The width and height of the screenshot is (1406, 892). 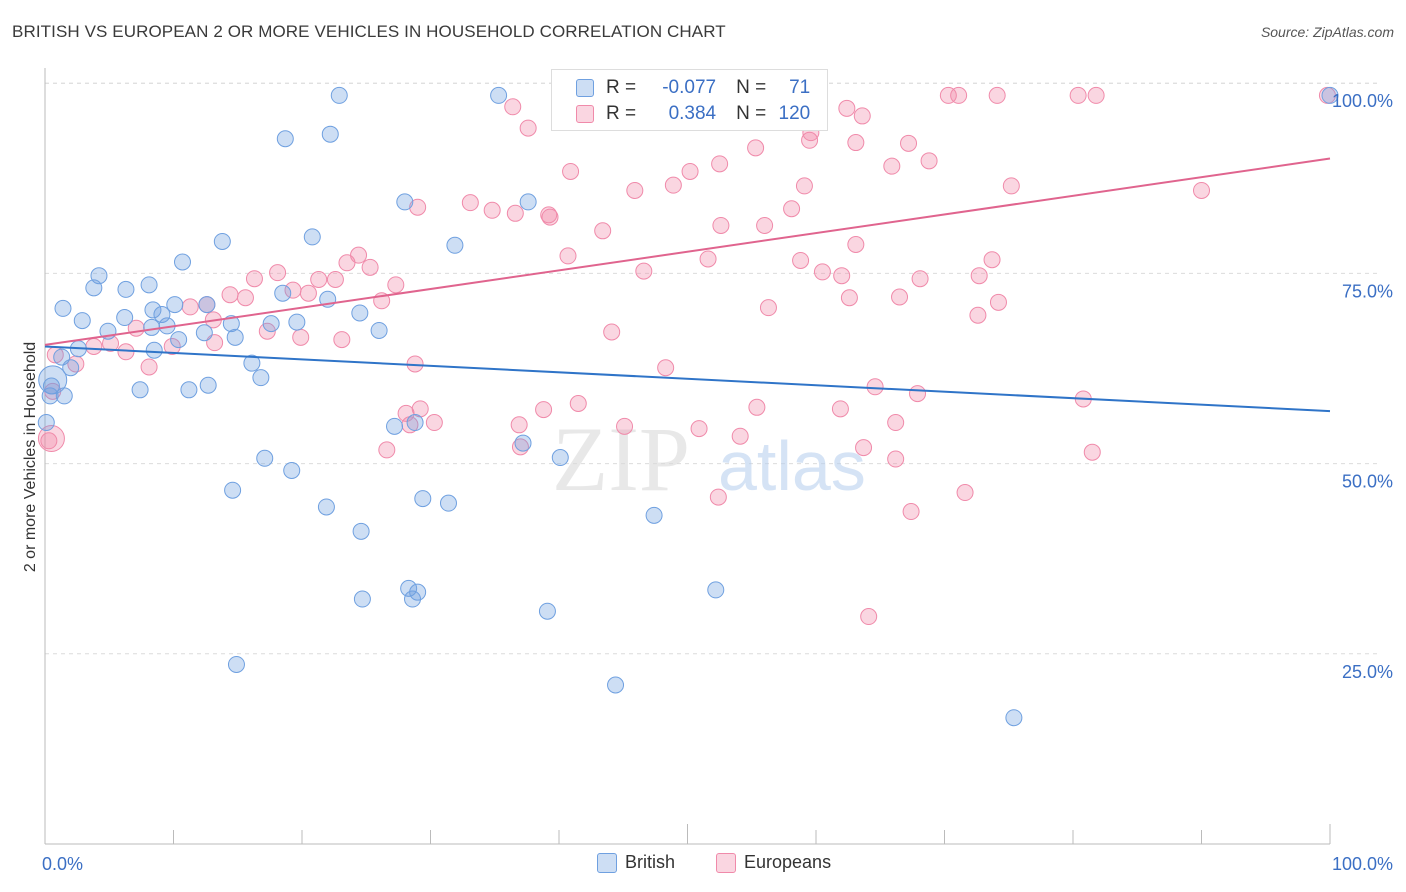 I want to click on stats-box: R = -0.077 N = 71 R = 0.384 N = 120, so click(x=689, y=100).